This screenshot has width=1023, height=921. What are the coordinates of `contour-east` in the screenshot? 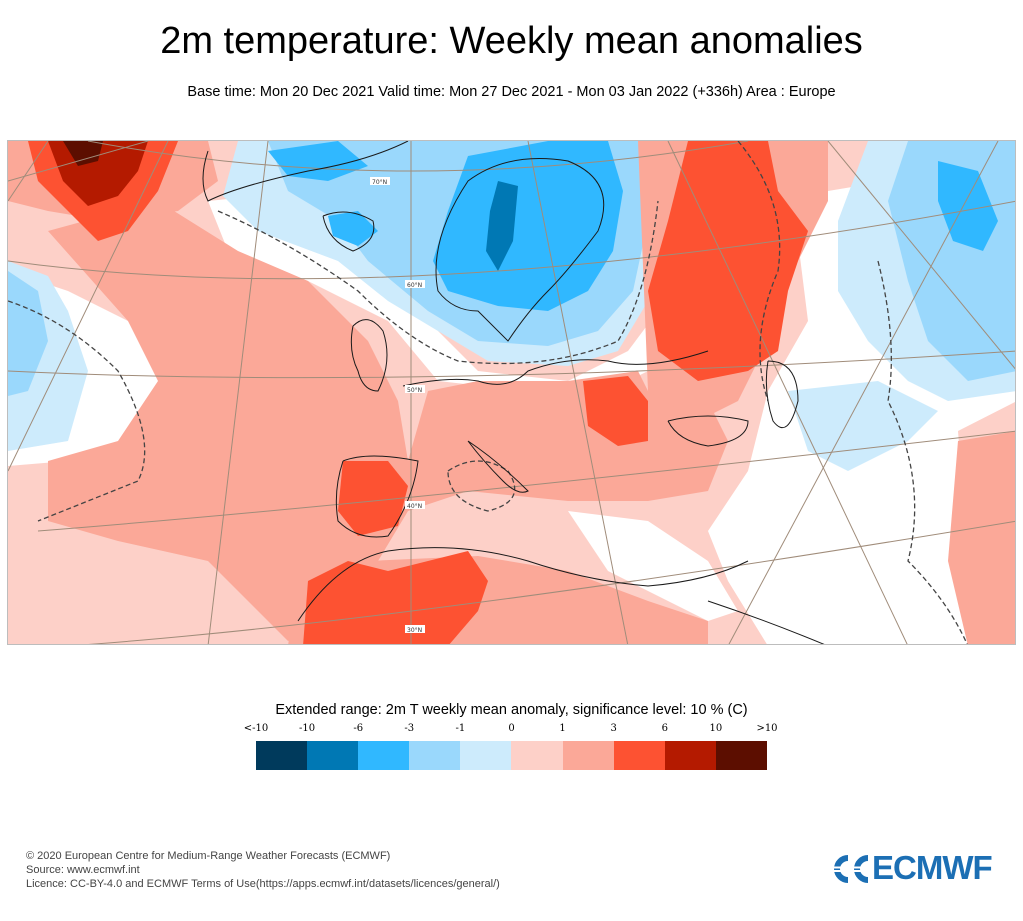 It's located at (922, 452).